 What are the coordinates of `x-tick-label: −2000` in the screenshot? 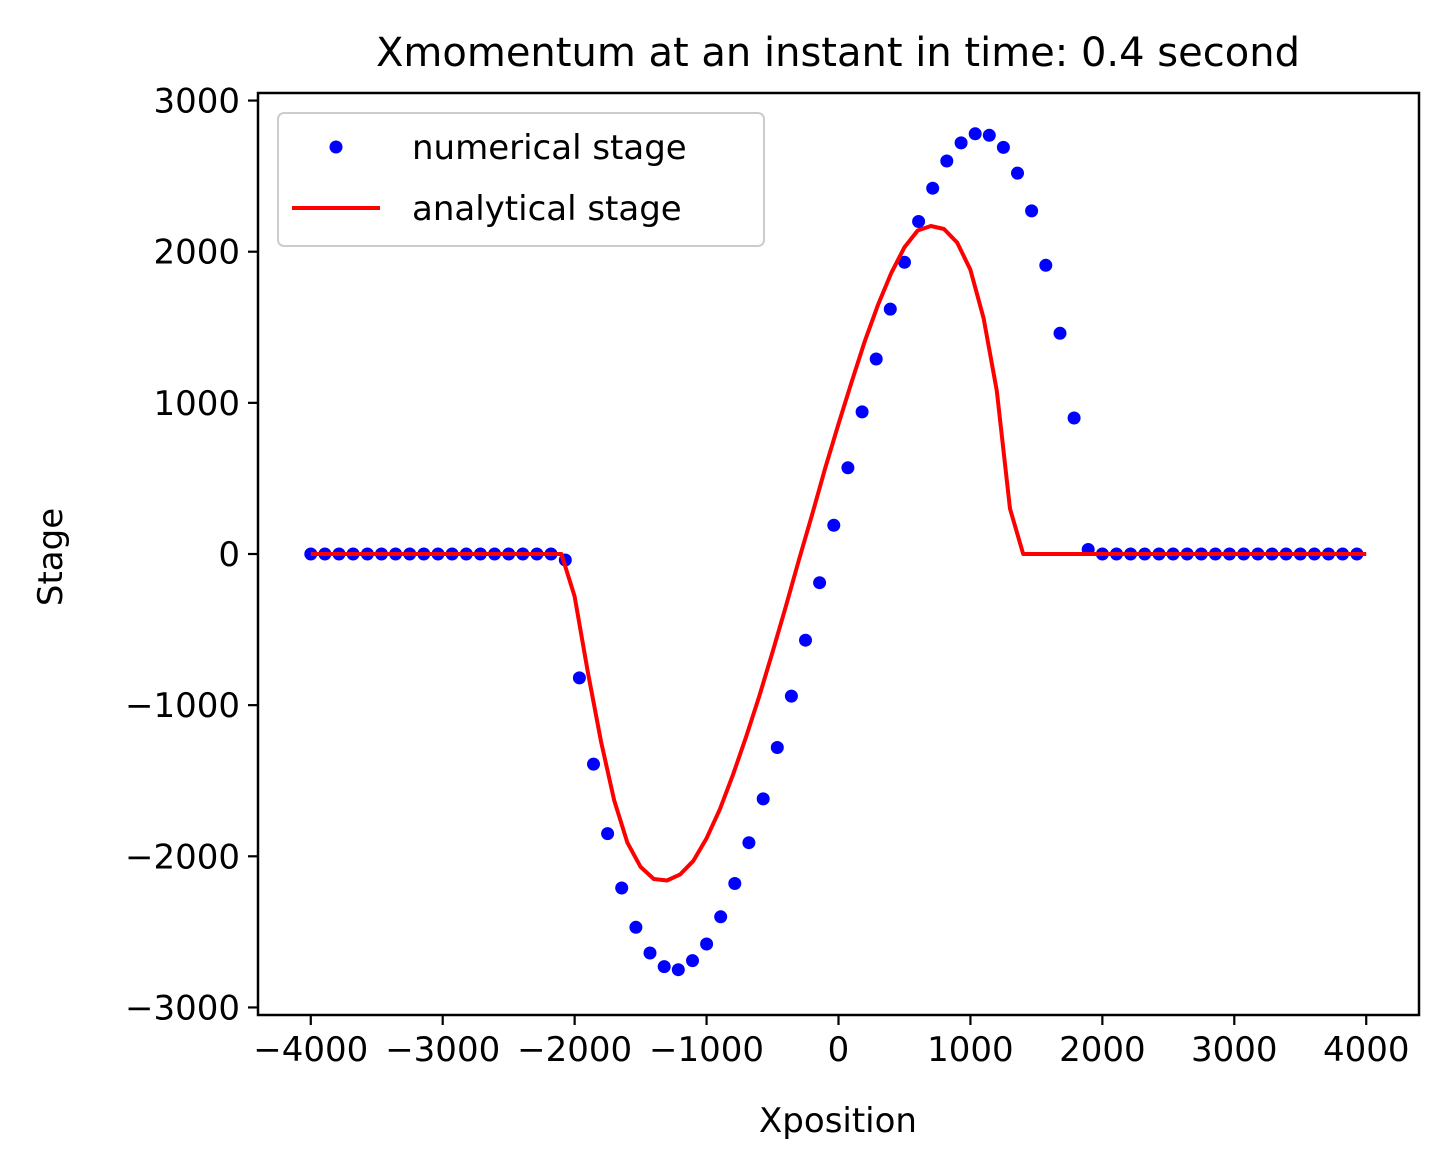 It's located at (574, 1050).